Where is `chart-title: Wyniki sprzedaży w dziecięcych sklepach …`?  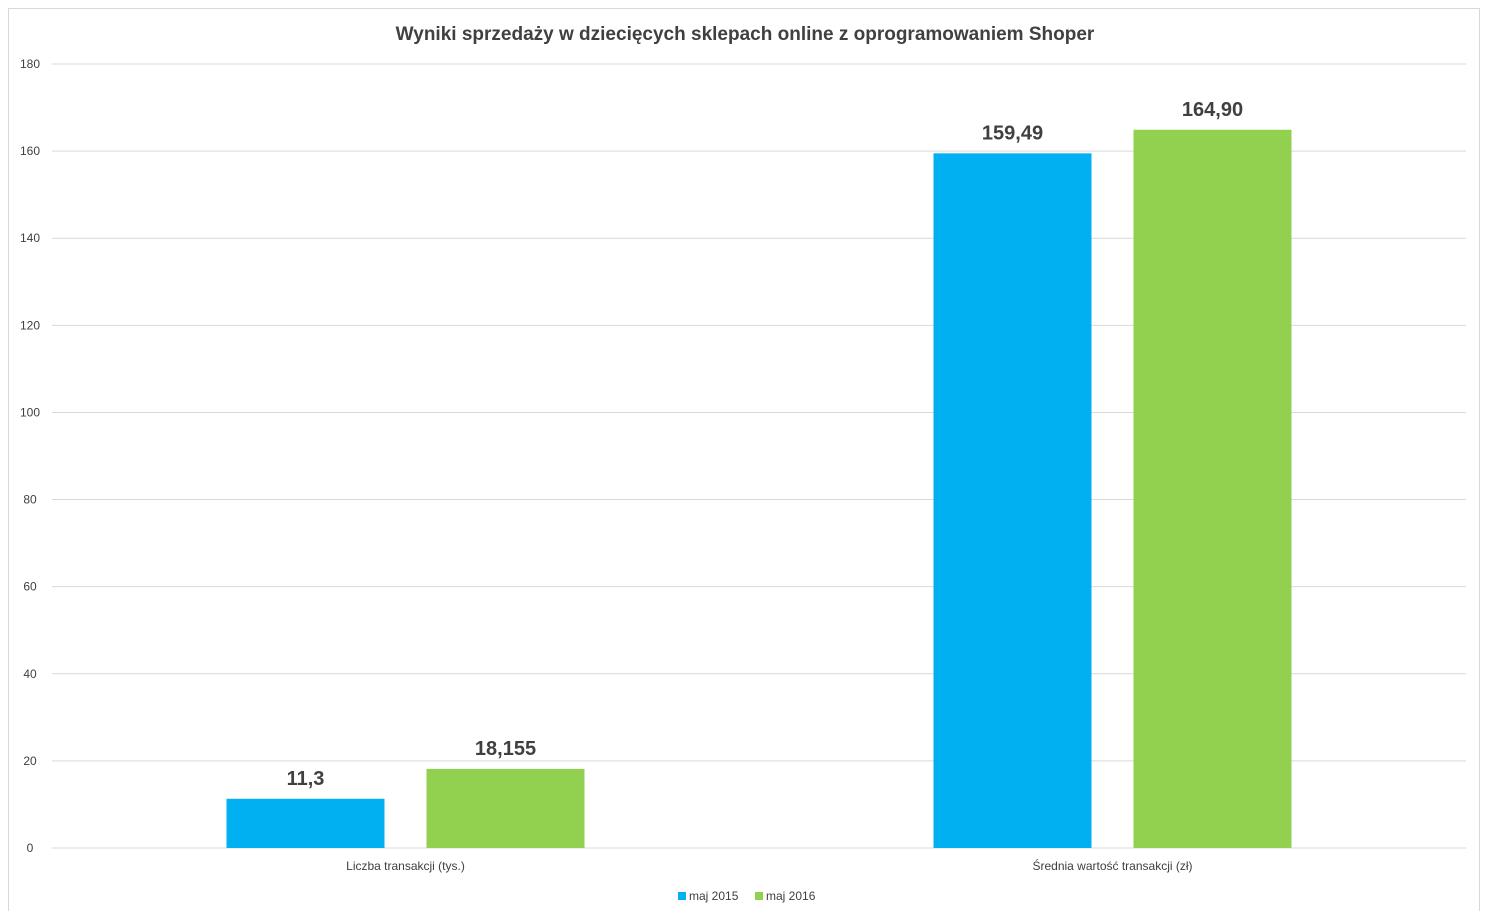 chart-title: Wyniki sprzedaży w dziecięcych sklepach … is located at coordinates (745, 34).